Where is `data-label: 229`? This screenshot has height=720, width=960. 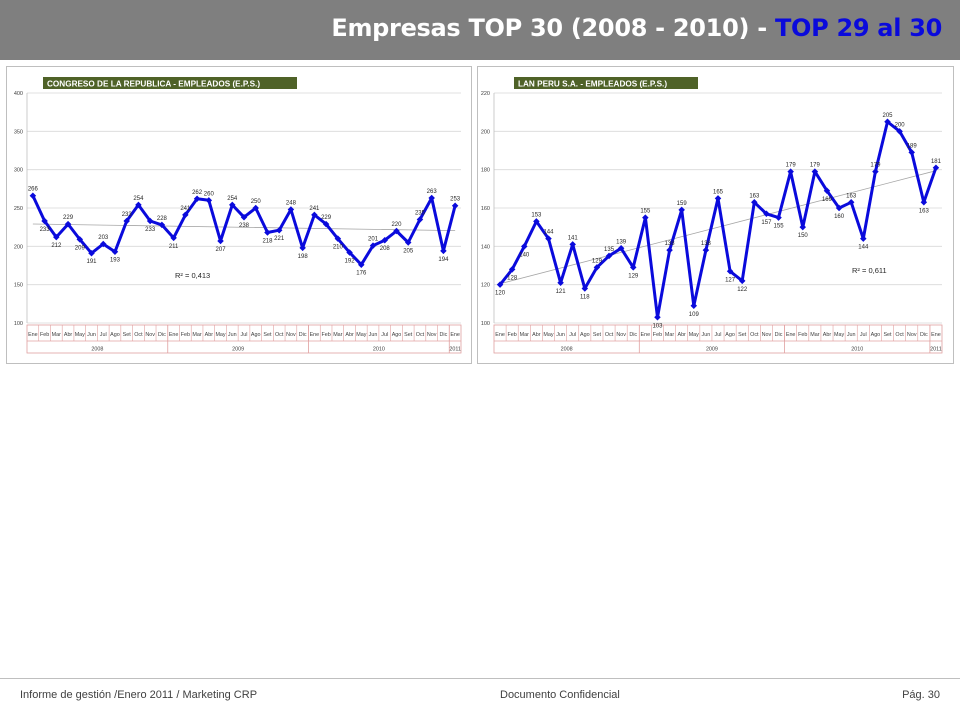 data-label: 229 is located at coordinates (326, 218).